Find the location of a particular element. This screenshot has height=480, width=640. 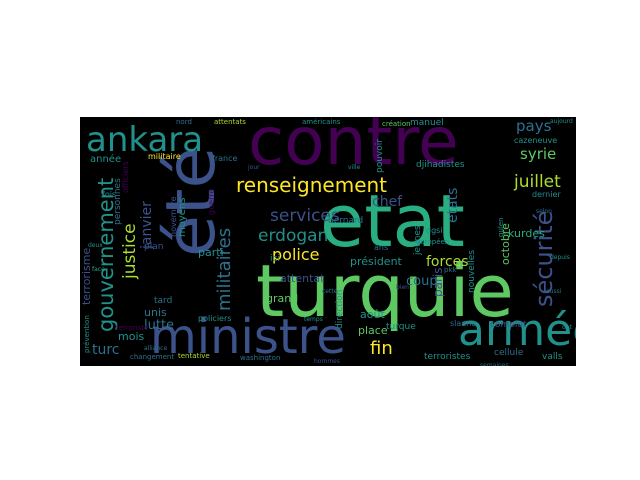

word-djihadistes: djihadistes is located at coordinates (440, 165).